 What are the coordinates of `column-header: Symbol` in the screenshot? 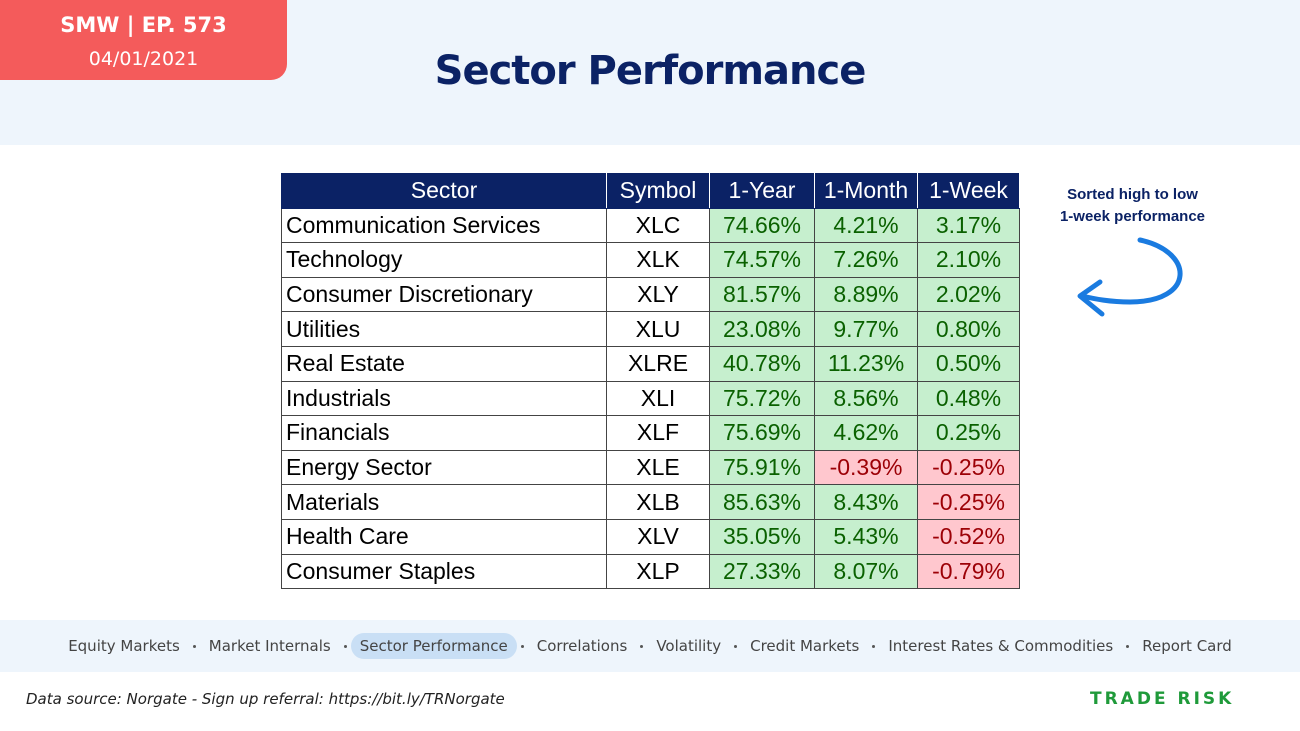 It's located at (658, 191).